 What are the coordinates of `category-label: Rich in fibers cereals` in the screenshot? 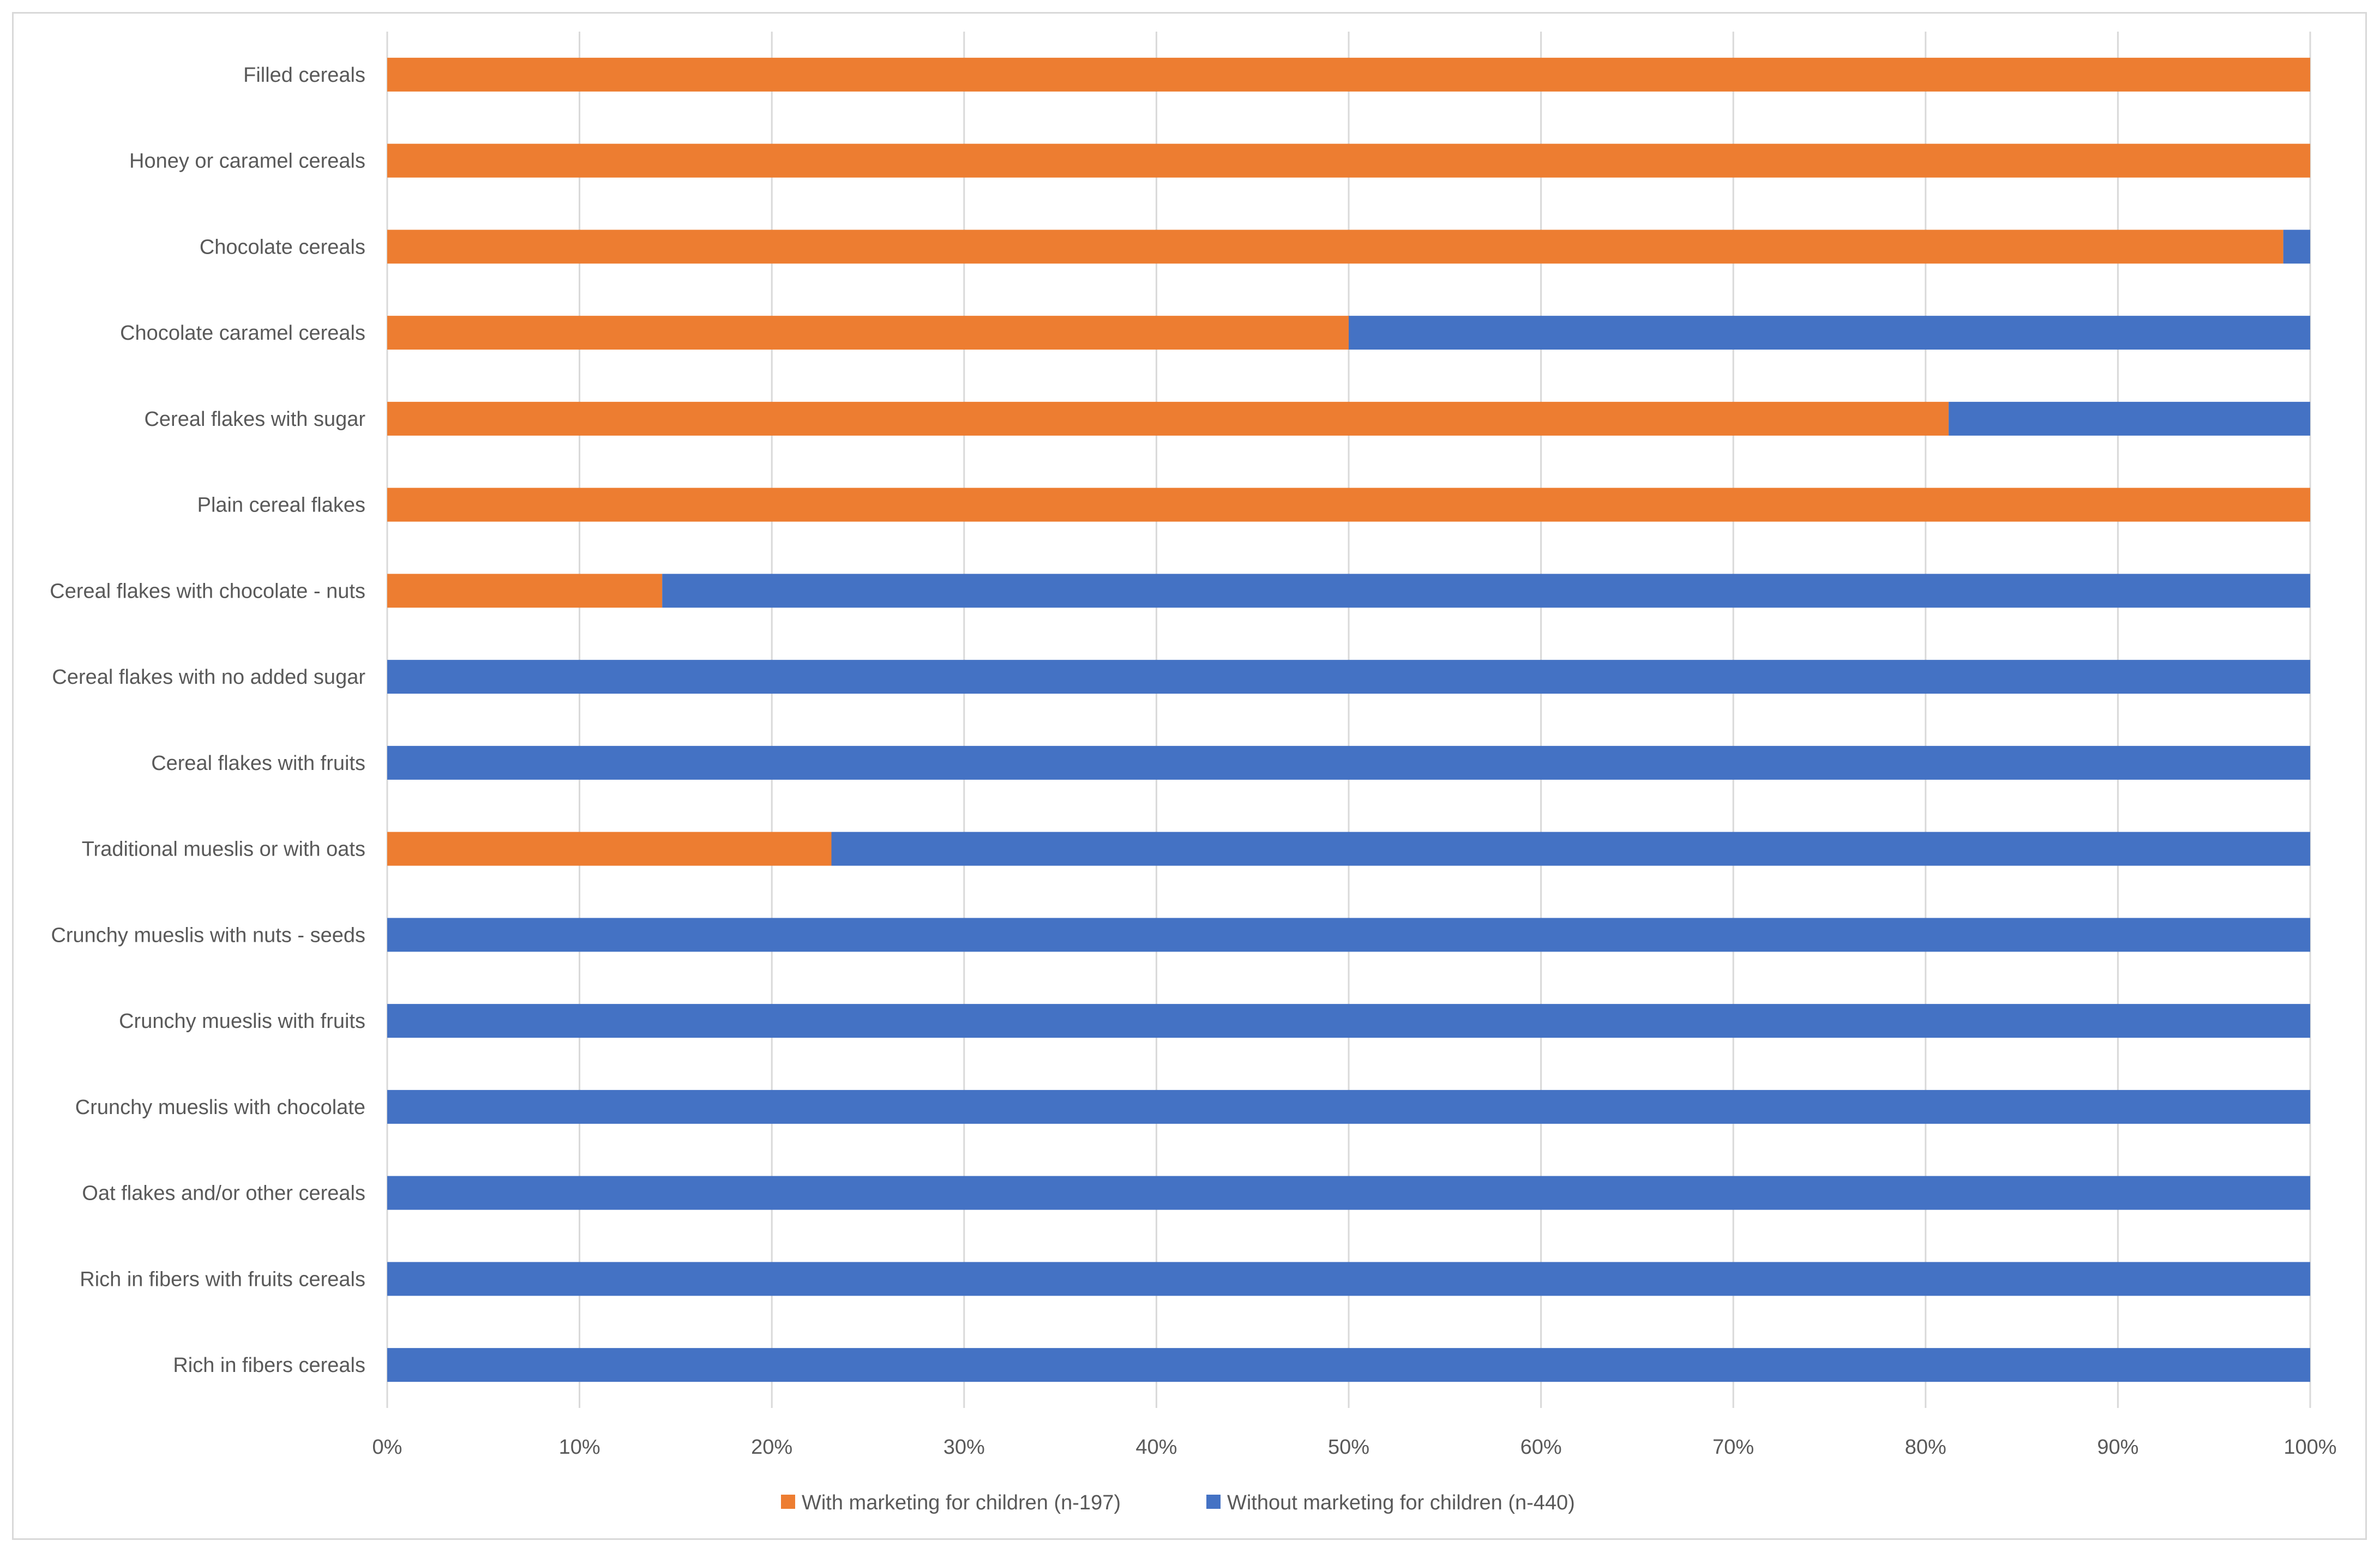 It's located at (269, 1365).